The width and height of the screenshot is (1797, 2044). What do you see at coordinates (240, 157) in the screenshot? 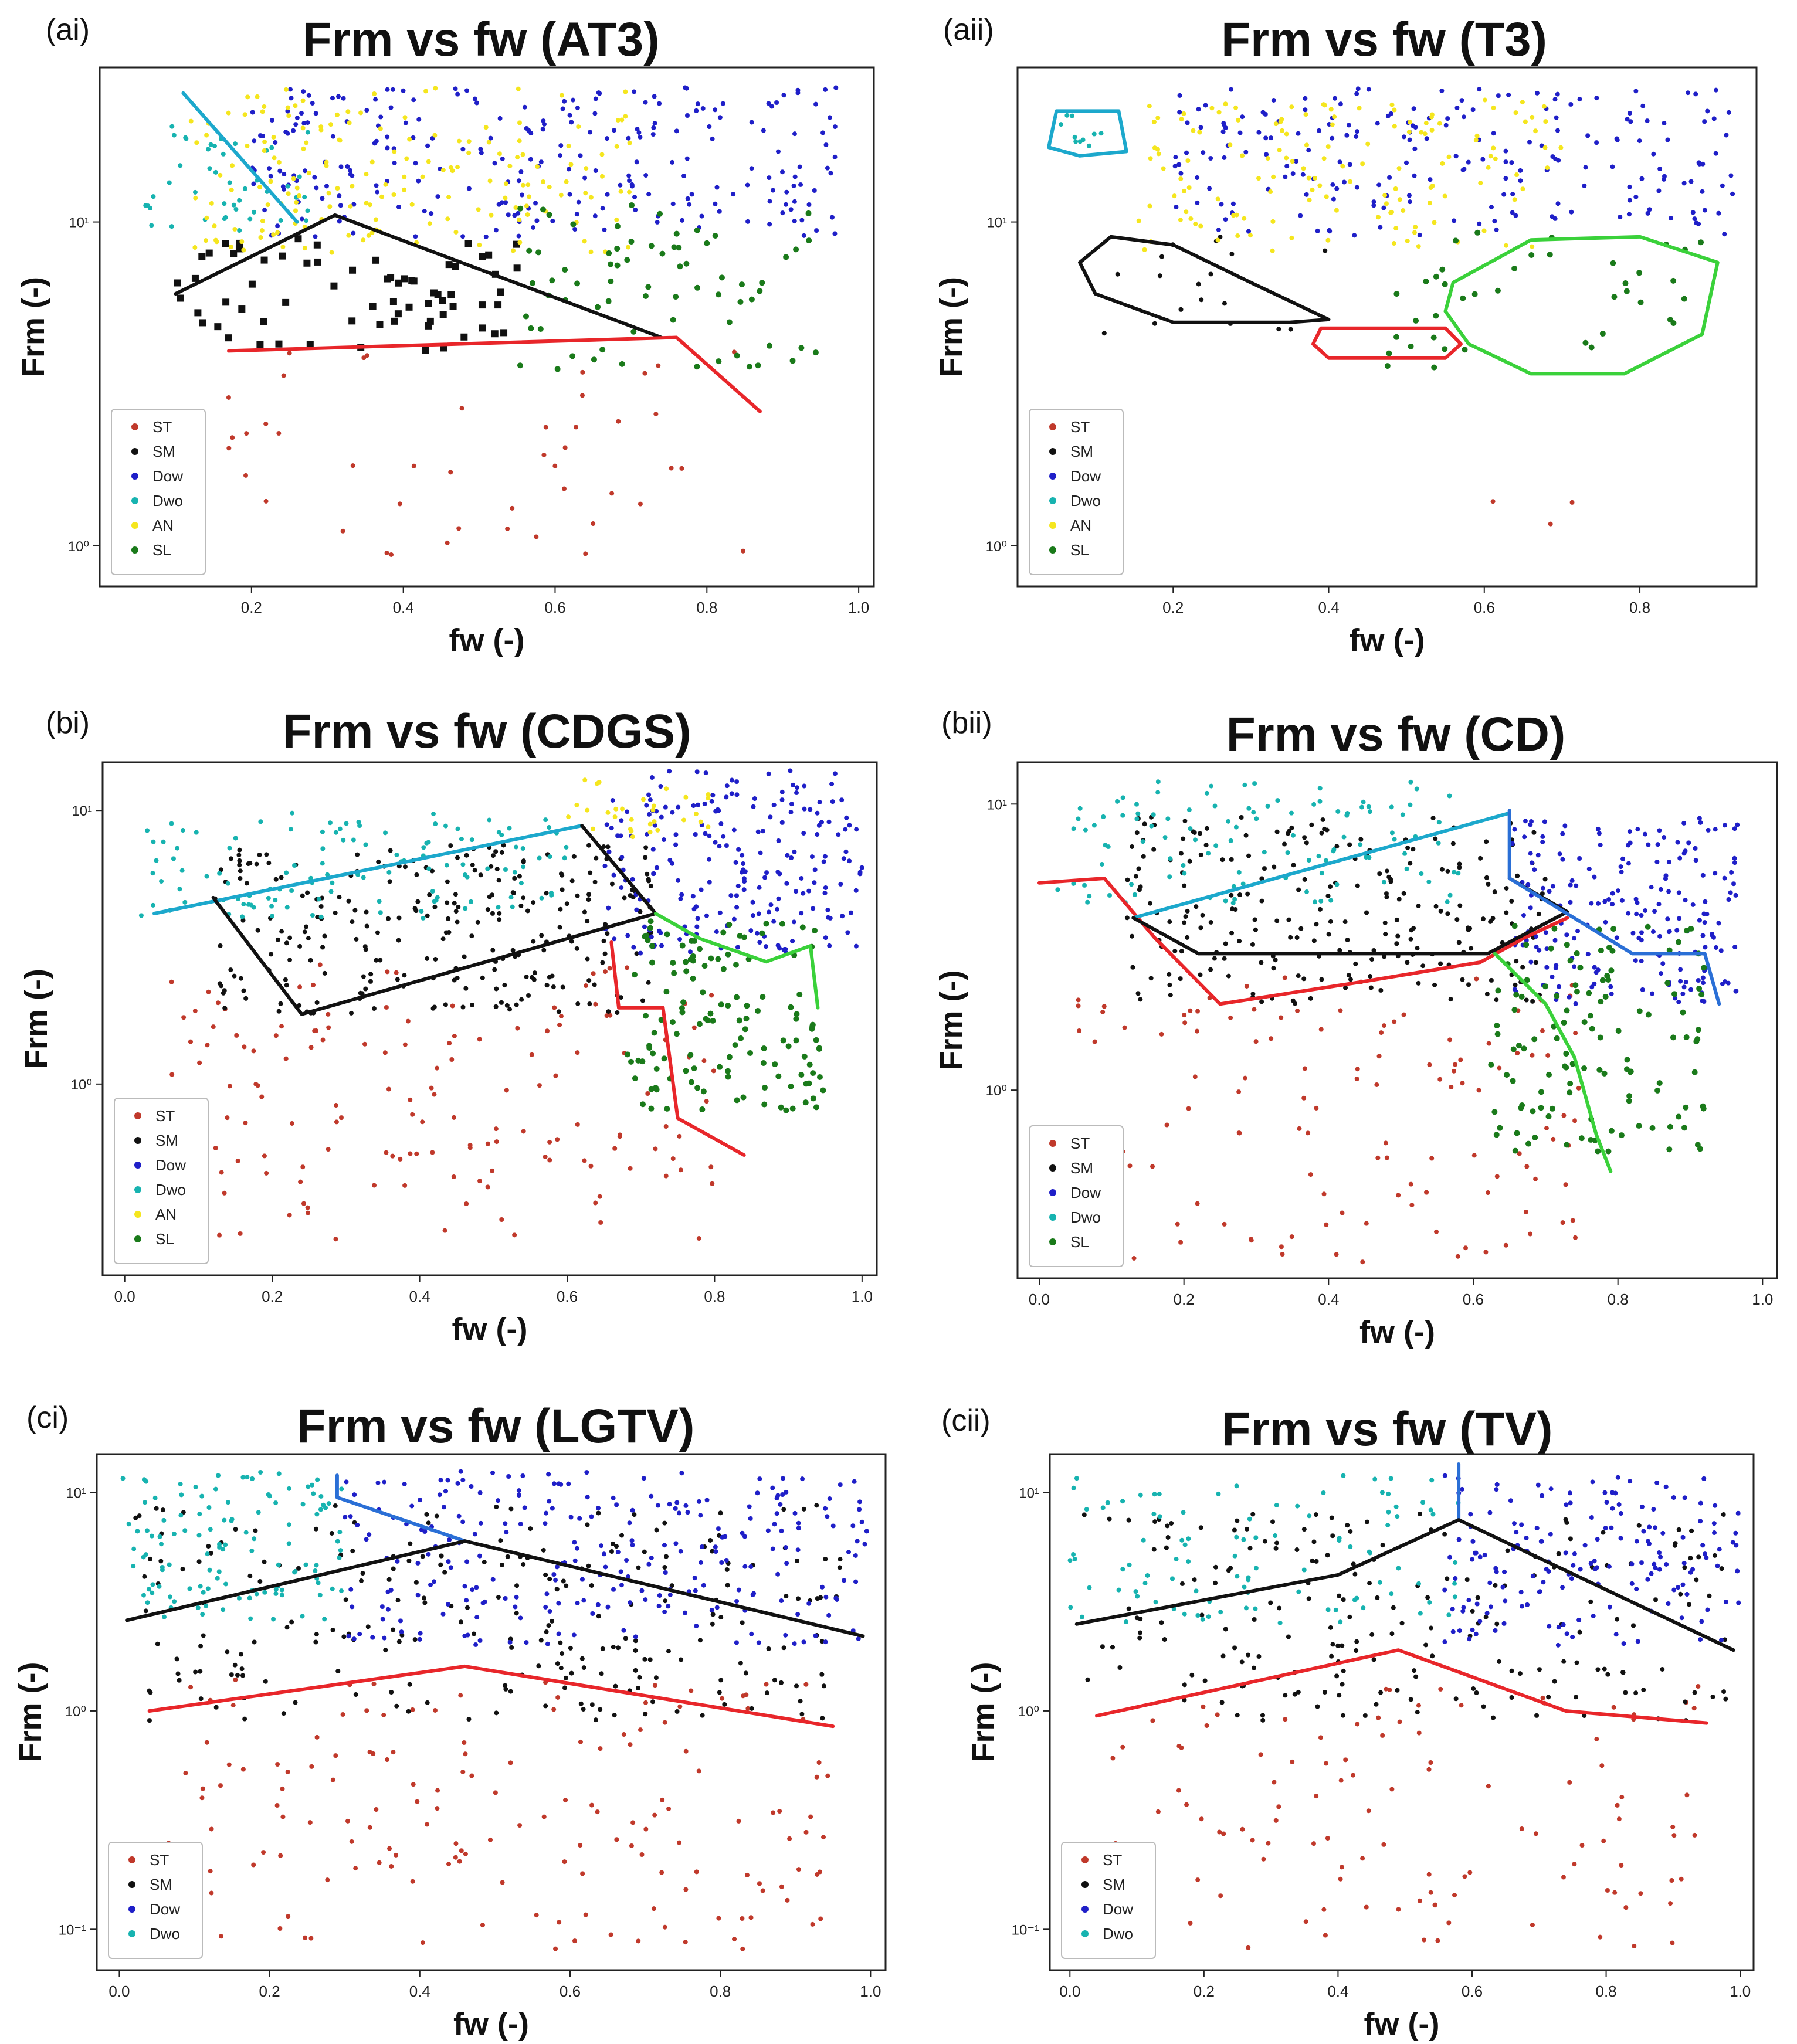
I see `boundary-cyan` at bounding box center [240, 157].